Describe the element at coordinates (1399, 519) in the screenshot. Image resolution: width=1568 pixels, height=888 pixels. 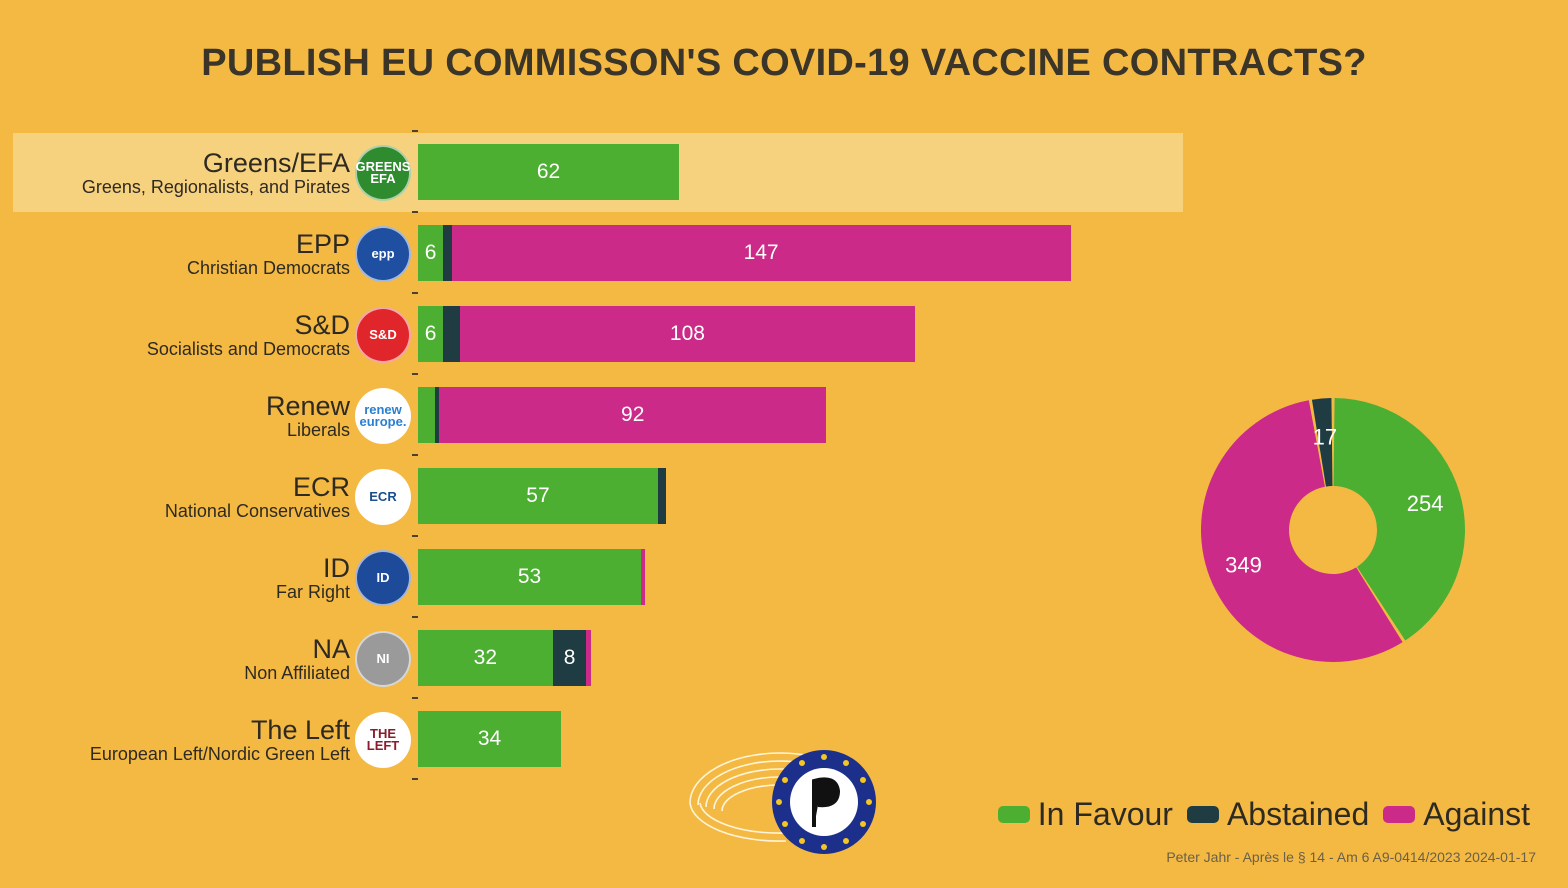
I see `donut-slice-in-favour` at that location.